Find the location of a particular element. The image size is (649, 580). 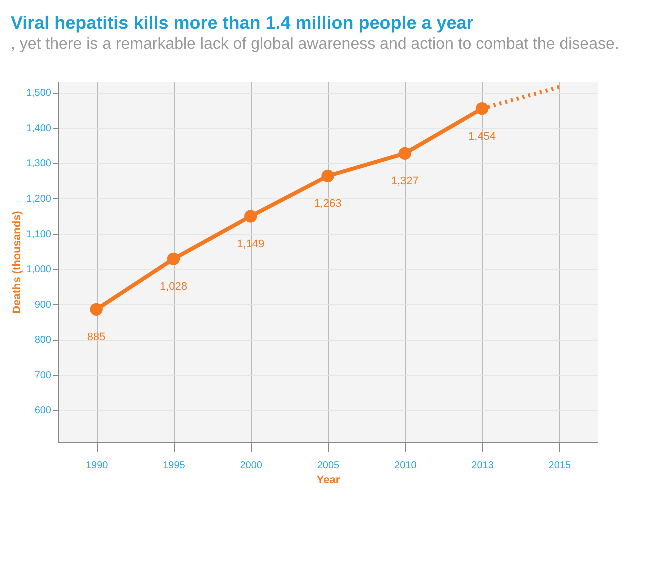

x-tick-label: 1995 is located at coordinates (174, 466).